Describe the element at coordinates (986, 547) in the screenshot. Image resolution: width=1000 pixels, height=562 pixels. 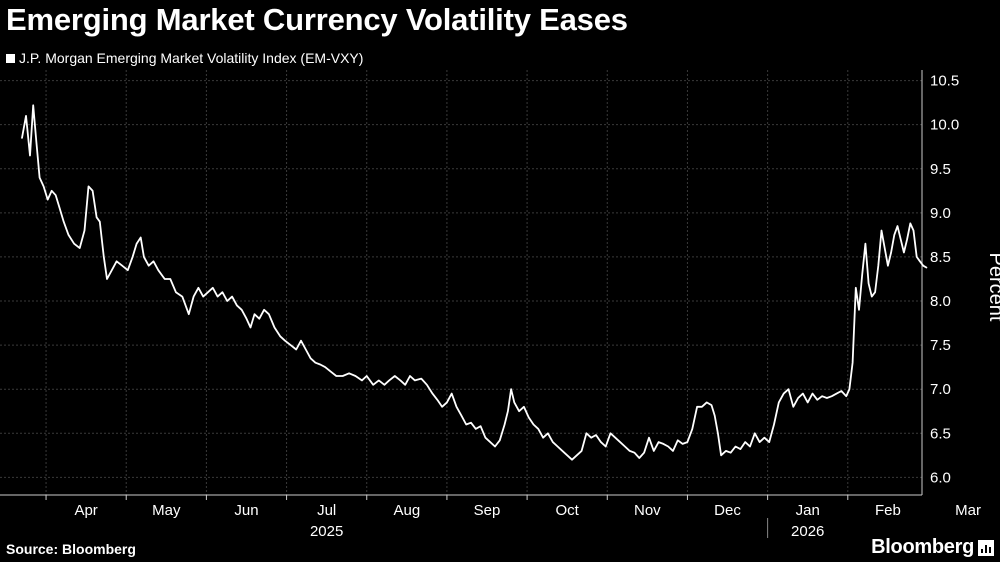
I see `bar-chart-icon` at that location.